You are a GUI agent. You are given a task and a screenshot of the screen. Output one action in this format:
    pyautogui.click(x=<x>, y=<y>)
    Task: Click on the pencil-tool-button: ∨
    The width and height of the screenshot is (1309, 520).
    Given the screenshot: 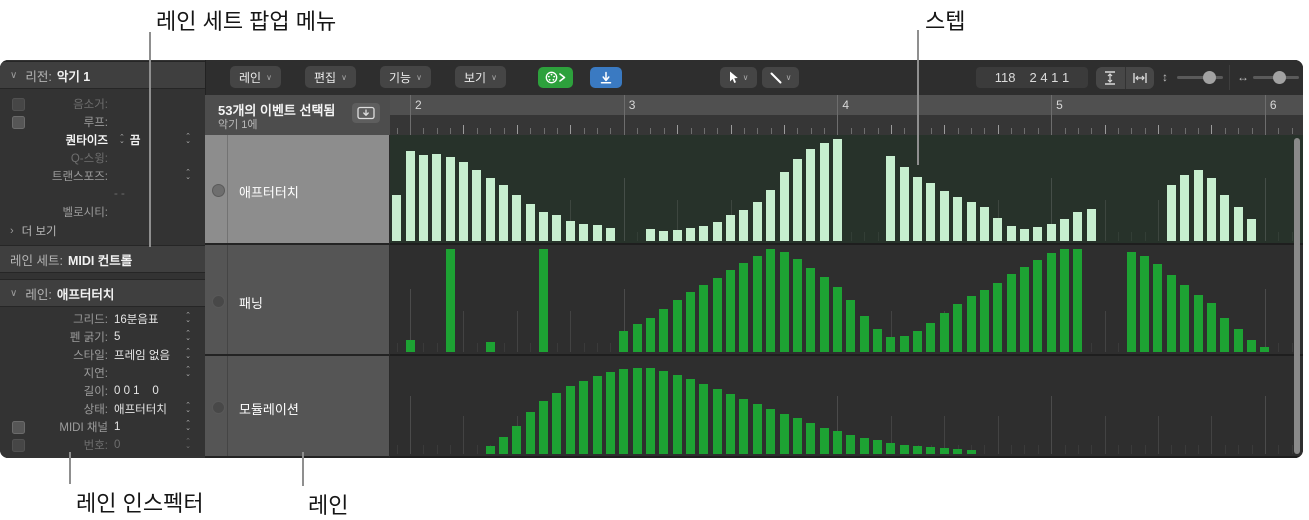 What is the action you would take?
    pyautogui.click(x=780, y=77)
    